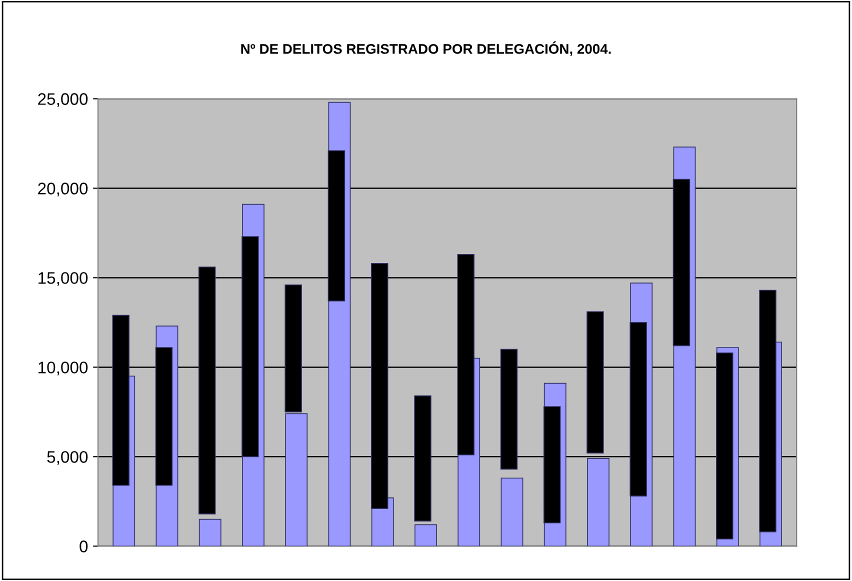  What do you see at coordinates (63, 100) in the screenshot?
I see `y-tick-label: 25,000` at bounding box center [63, 100].